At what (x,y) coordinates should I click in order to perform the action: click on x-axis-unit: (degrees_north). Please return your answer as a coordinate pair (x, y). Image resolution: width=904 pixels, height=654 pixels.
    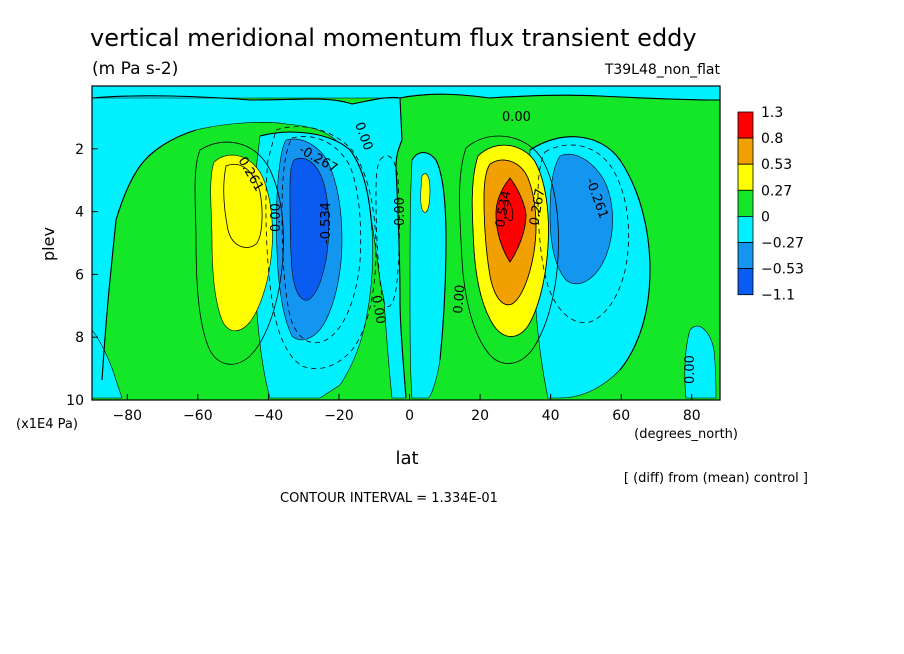
    Looking at the image, I should click on (686, 434).